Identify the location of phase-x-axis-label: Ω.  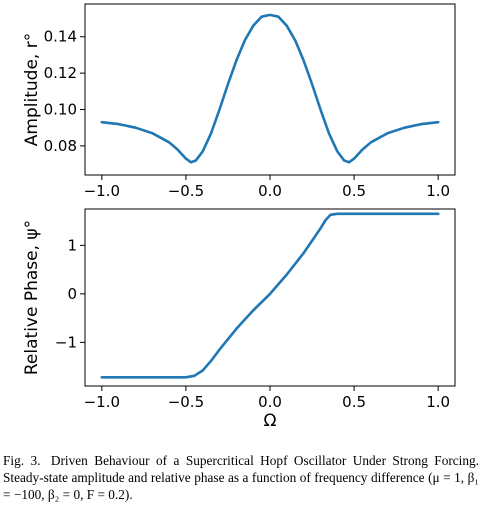
(270, 421).